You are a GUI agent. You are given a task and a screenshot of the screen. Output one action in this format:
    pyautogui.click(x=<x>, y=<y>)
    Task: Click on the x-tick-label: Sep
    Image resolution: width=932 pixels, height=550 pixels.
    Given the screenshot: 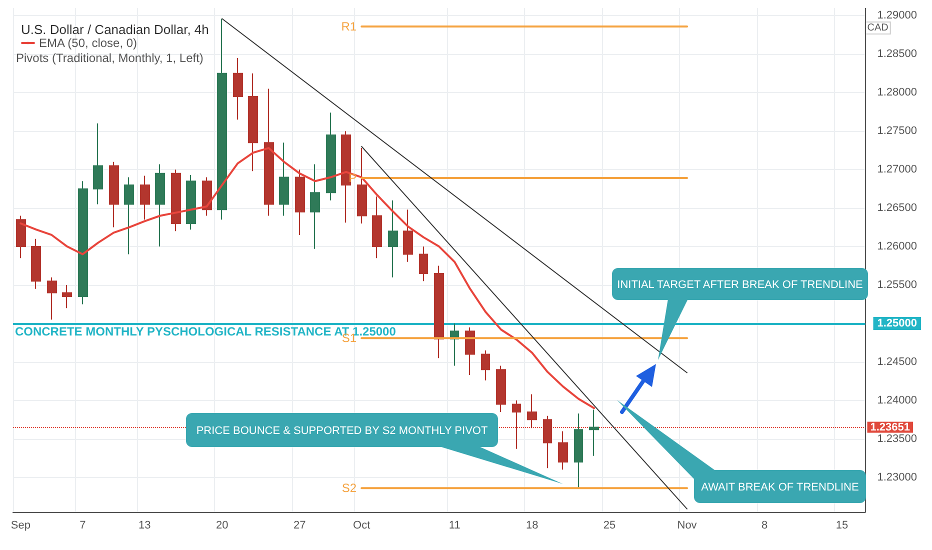 What is the action you would take?
    pyautogui.click(x=20, y=526)
    